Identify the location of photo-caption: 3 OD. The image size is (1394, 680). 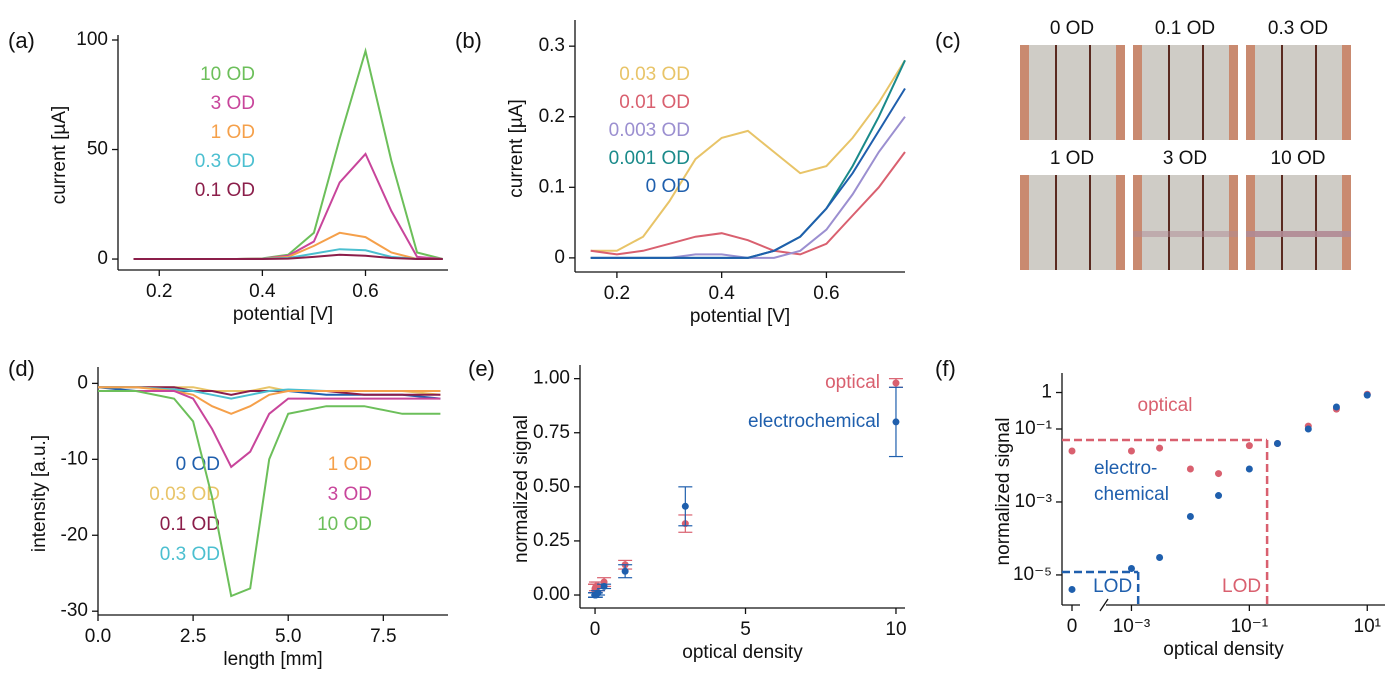
(1185, 158).